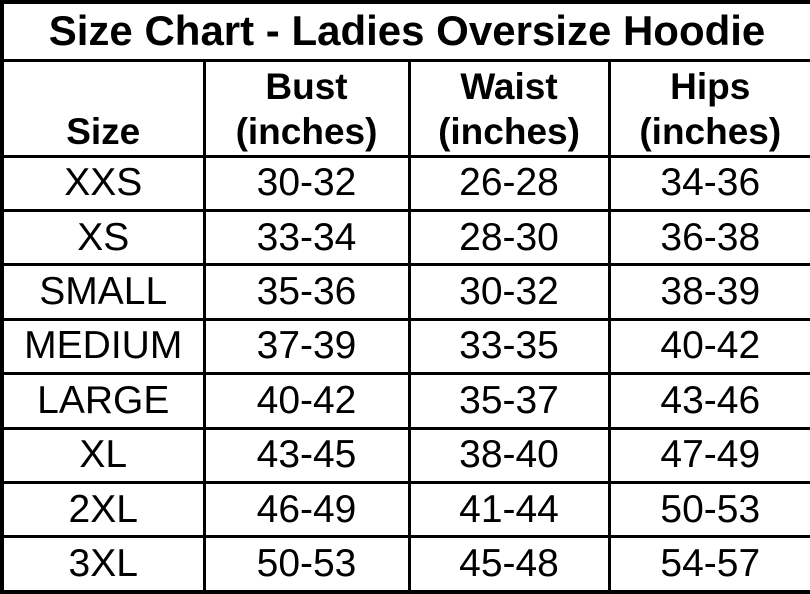 This screenshot has height=594, width=810. What do you see at coordinates (306, 564) in the screenshot?
I see `bust-cell: 50-53` at bounding box center [306, 564].